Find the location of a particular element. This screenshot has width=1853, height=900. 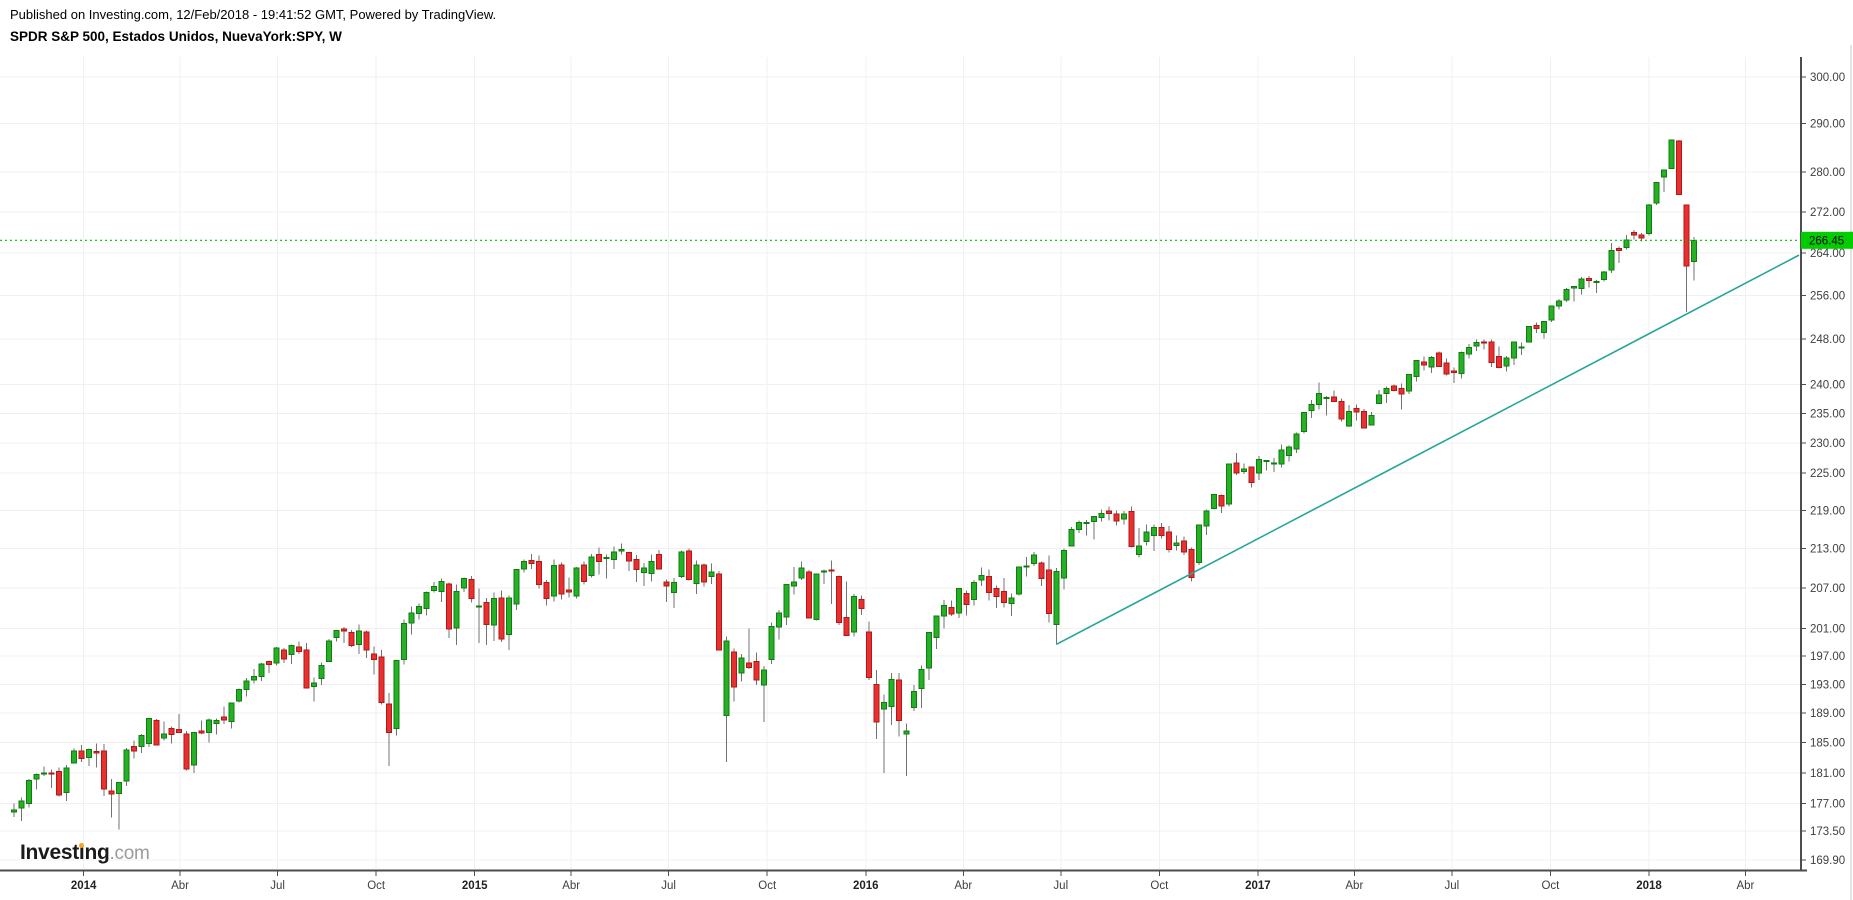

current-price-label: 266.45 is located at coordinates (1827, 240).